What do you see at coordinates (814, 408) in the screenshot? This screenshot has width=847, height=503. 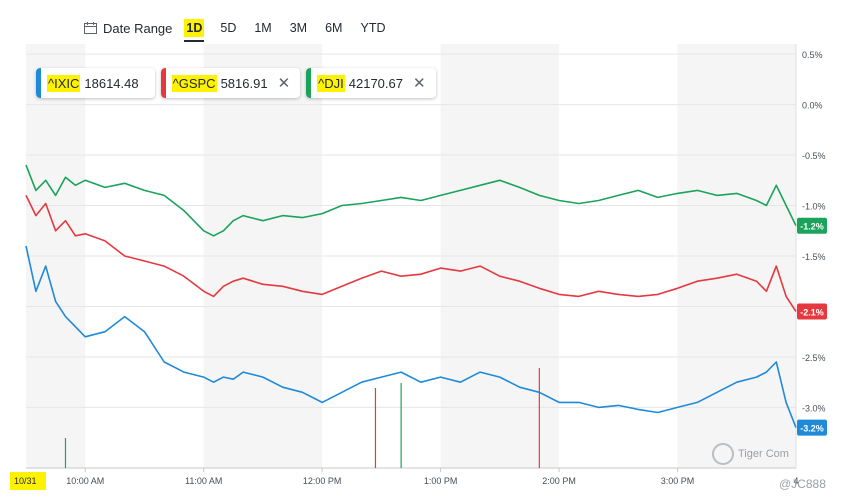 I see `y-tick-label-7: -3.0%` at bounding box center [814, 408].